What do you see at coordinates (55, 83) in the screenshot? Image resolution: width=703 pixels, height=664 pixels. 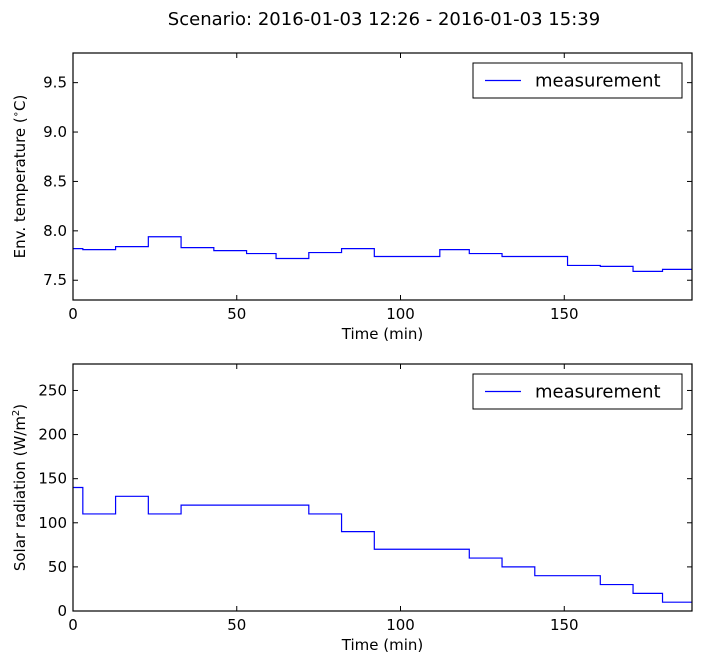 I see `y-tick-label: 9.5` at bounding box center [55, 83].